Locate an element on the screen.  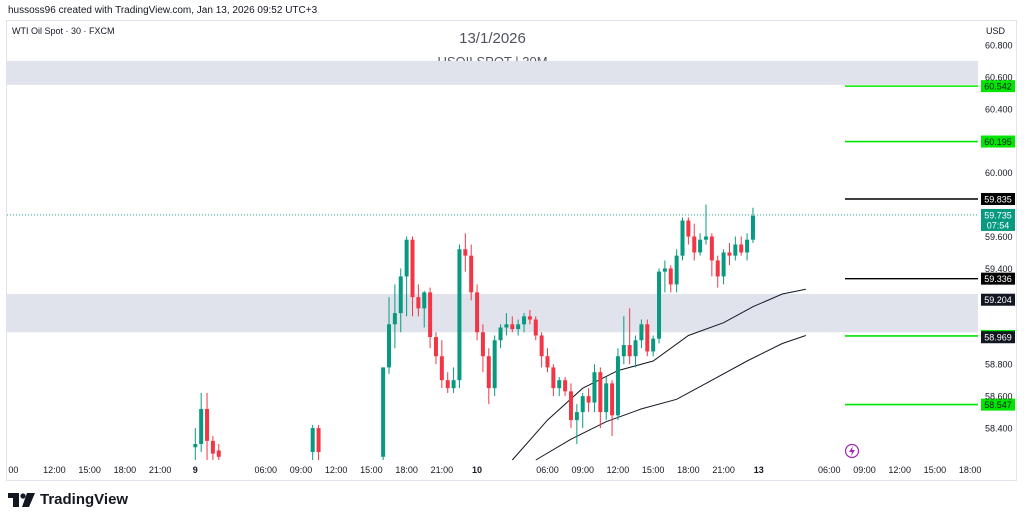
tradingview-logo: TradingView is located at coordinates (68, 499).